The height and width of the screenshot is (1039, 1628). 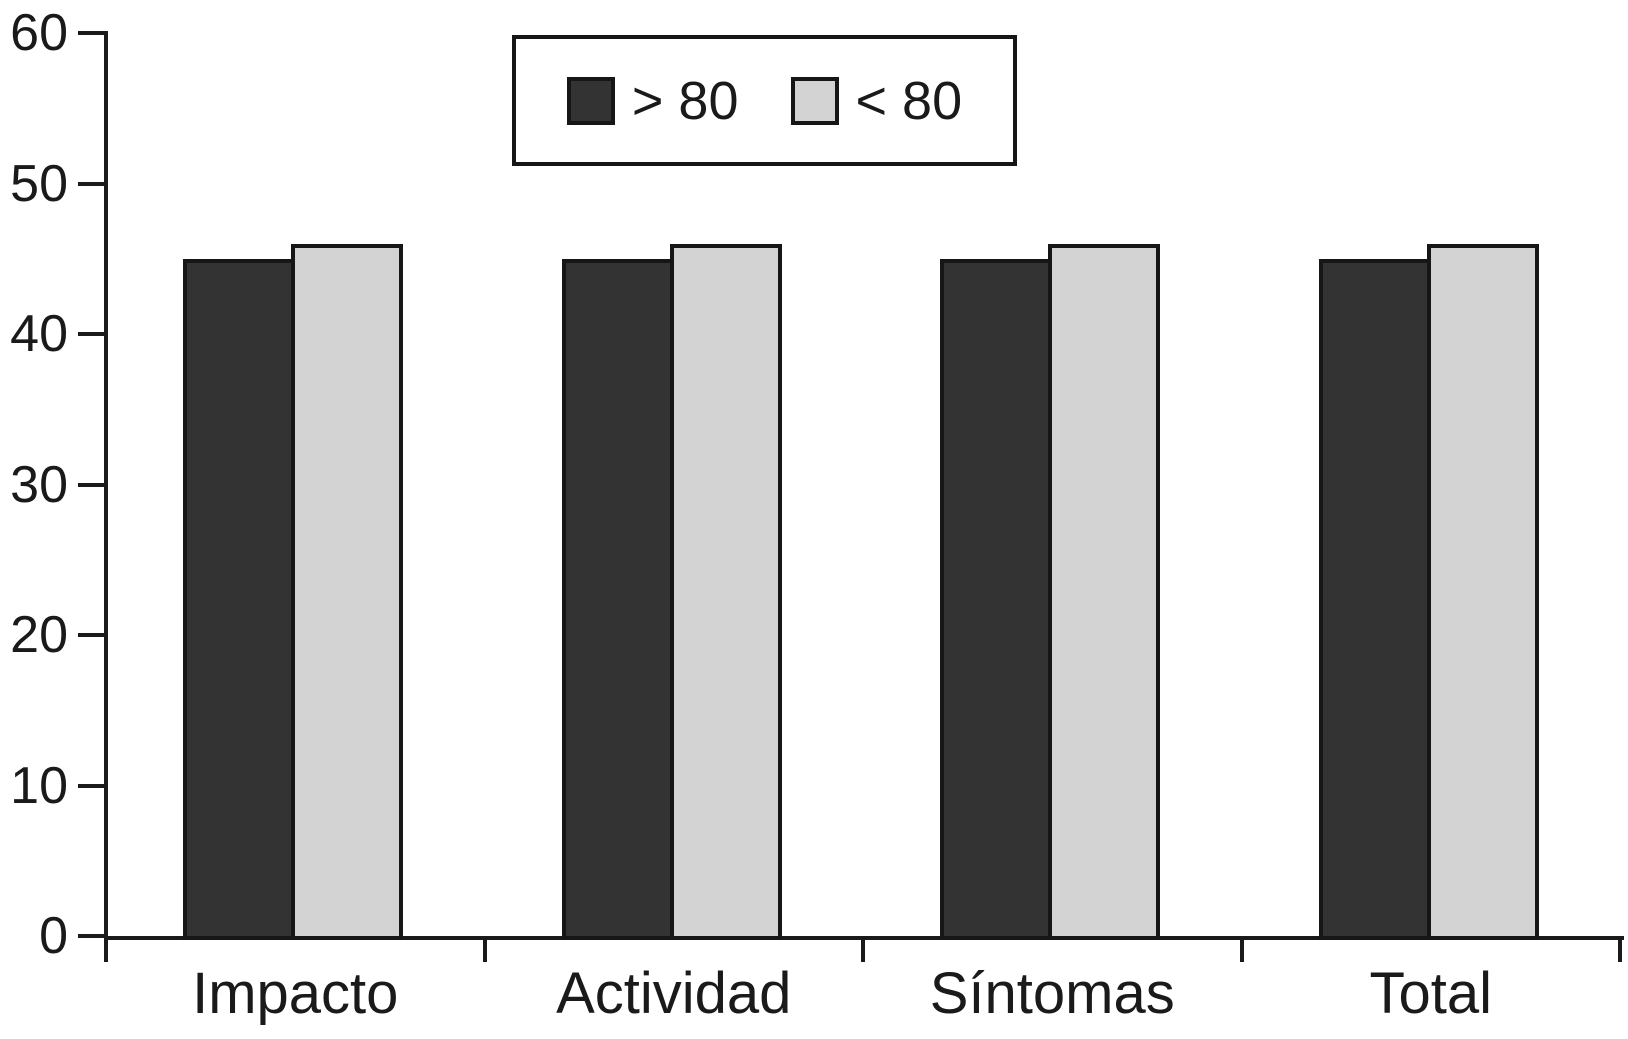 I want to click on y-axis-tick-label: 0, so click(x=53, y=936).